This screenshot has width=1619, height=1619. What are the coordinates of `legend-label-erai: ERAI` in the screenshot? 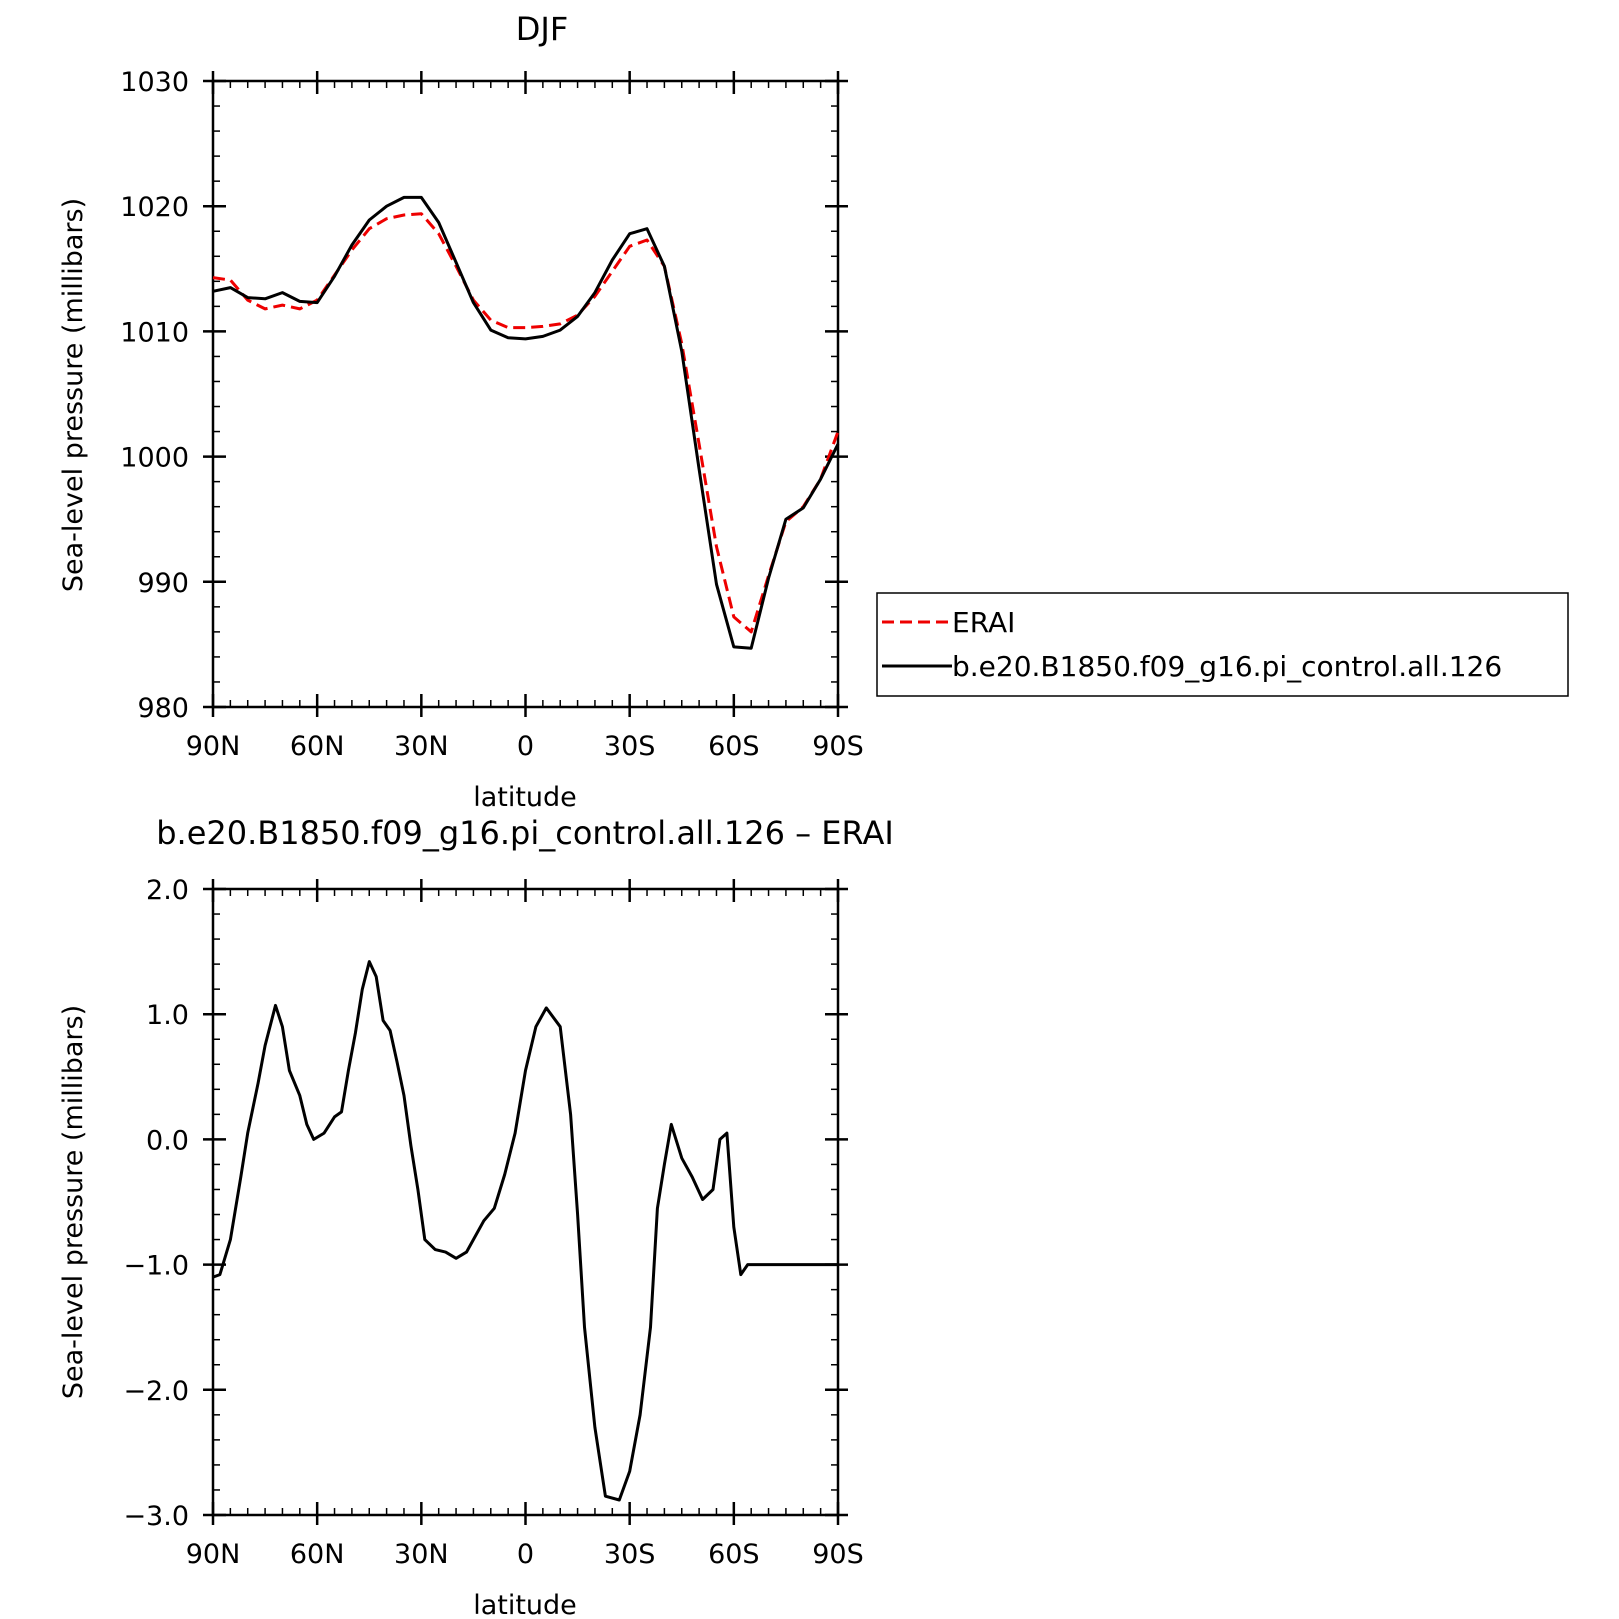 It's located at (983, 622).